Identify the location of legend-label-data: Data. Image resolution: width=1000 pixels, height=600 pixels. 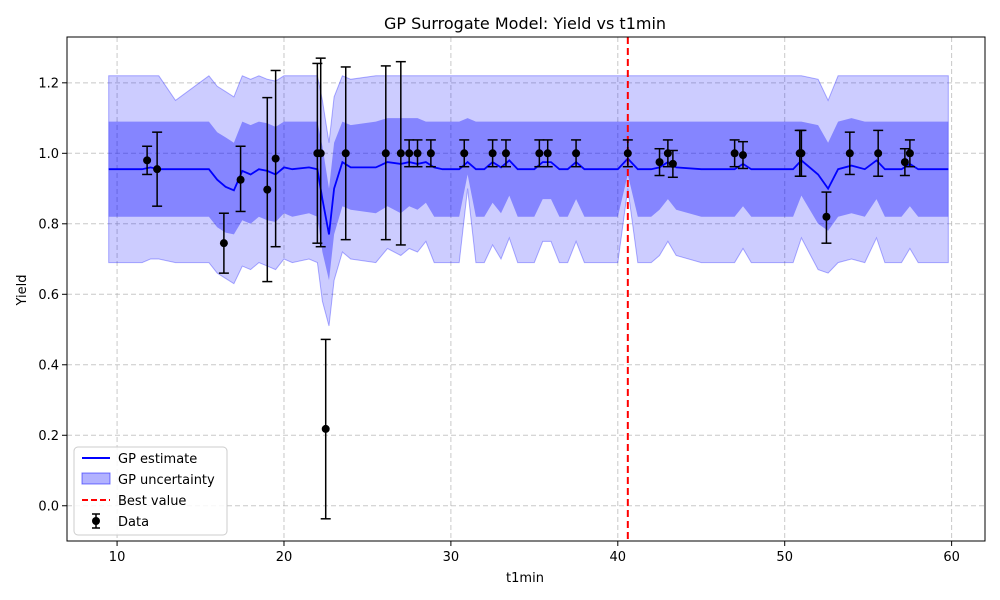
(133, 522).